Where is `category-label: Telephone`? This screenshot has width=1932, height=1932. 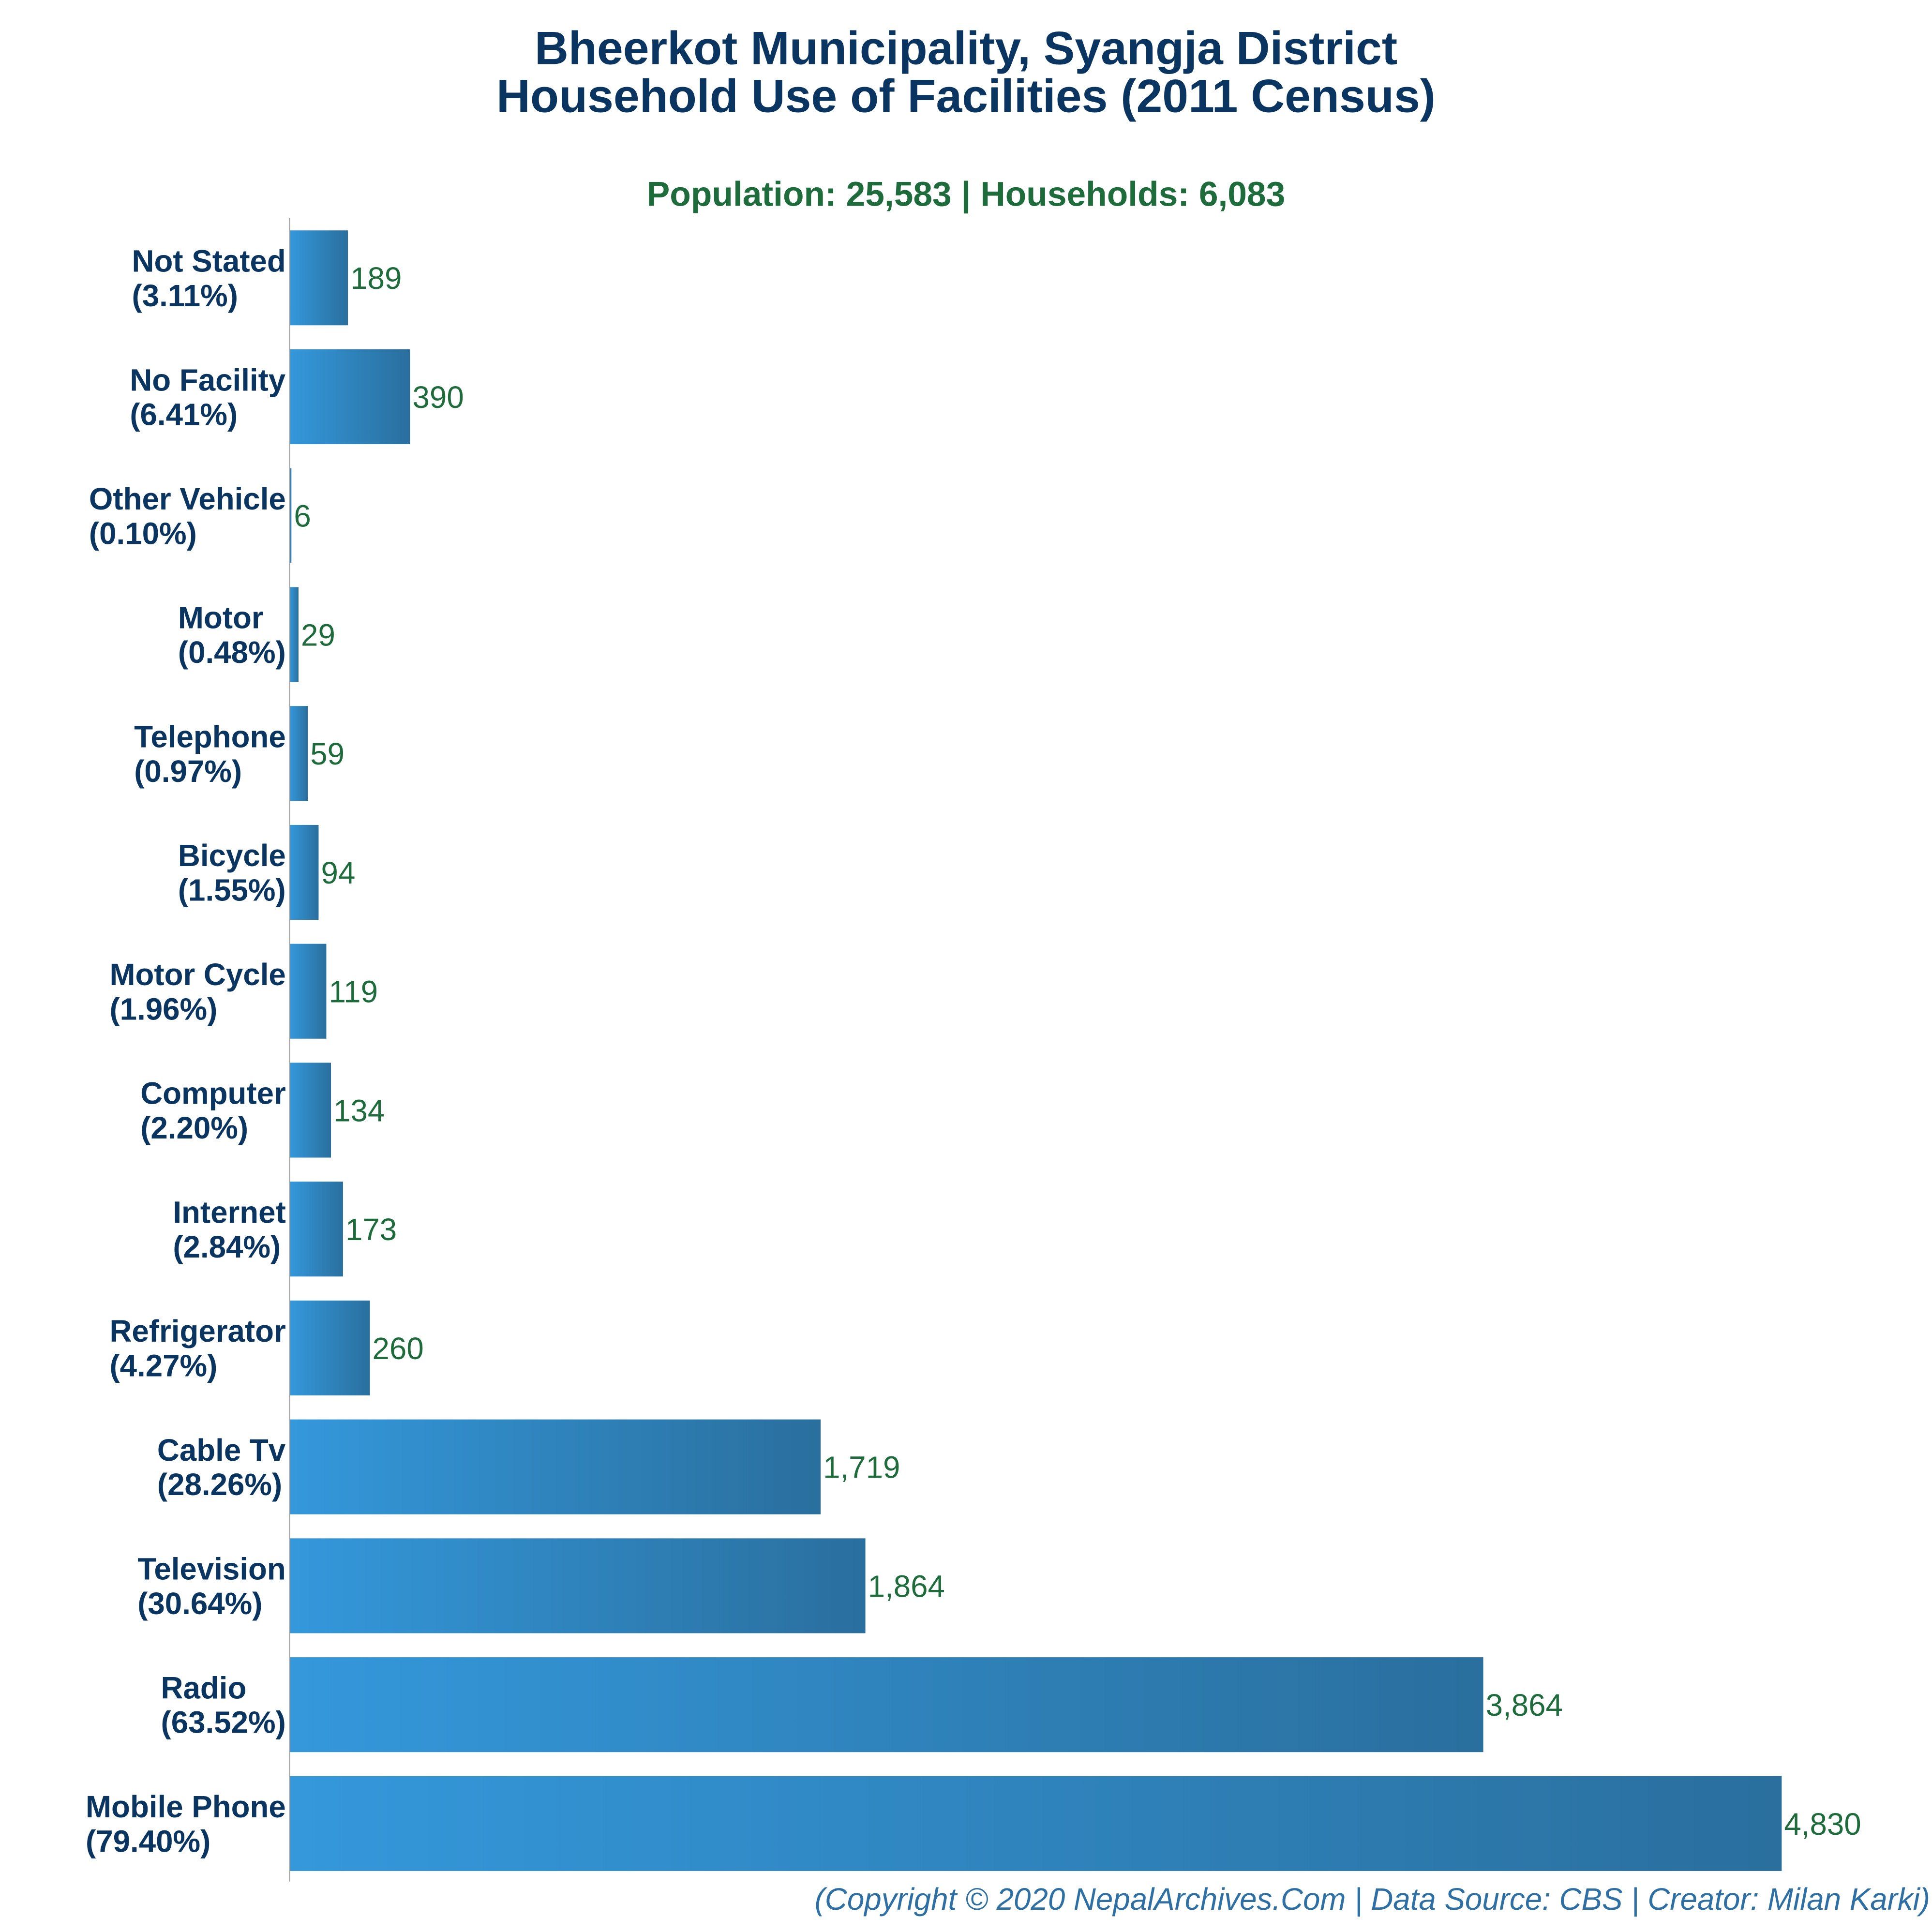
category-label: Telephone is located at coordinates (210, 736).